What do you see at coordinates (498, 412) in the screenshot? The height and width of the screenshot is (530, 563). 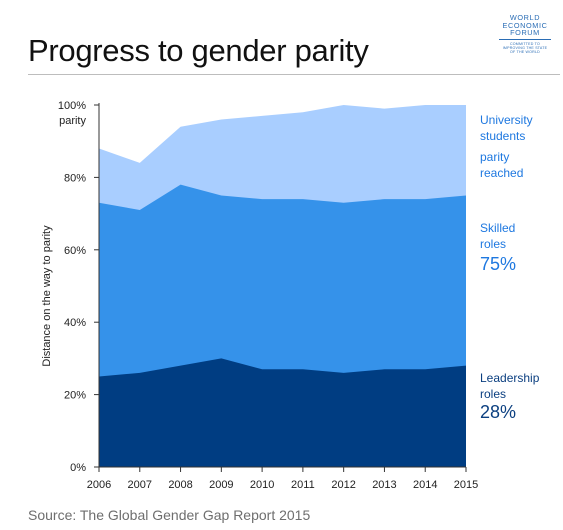 I see `leadership-value-label: 28%` at bounding box center [498, 412].